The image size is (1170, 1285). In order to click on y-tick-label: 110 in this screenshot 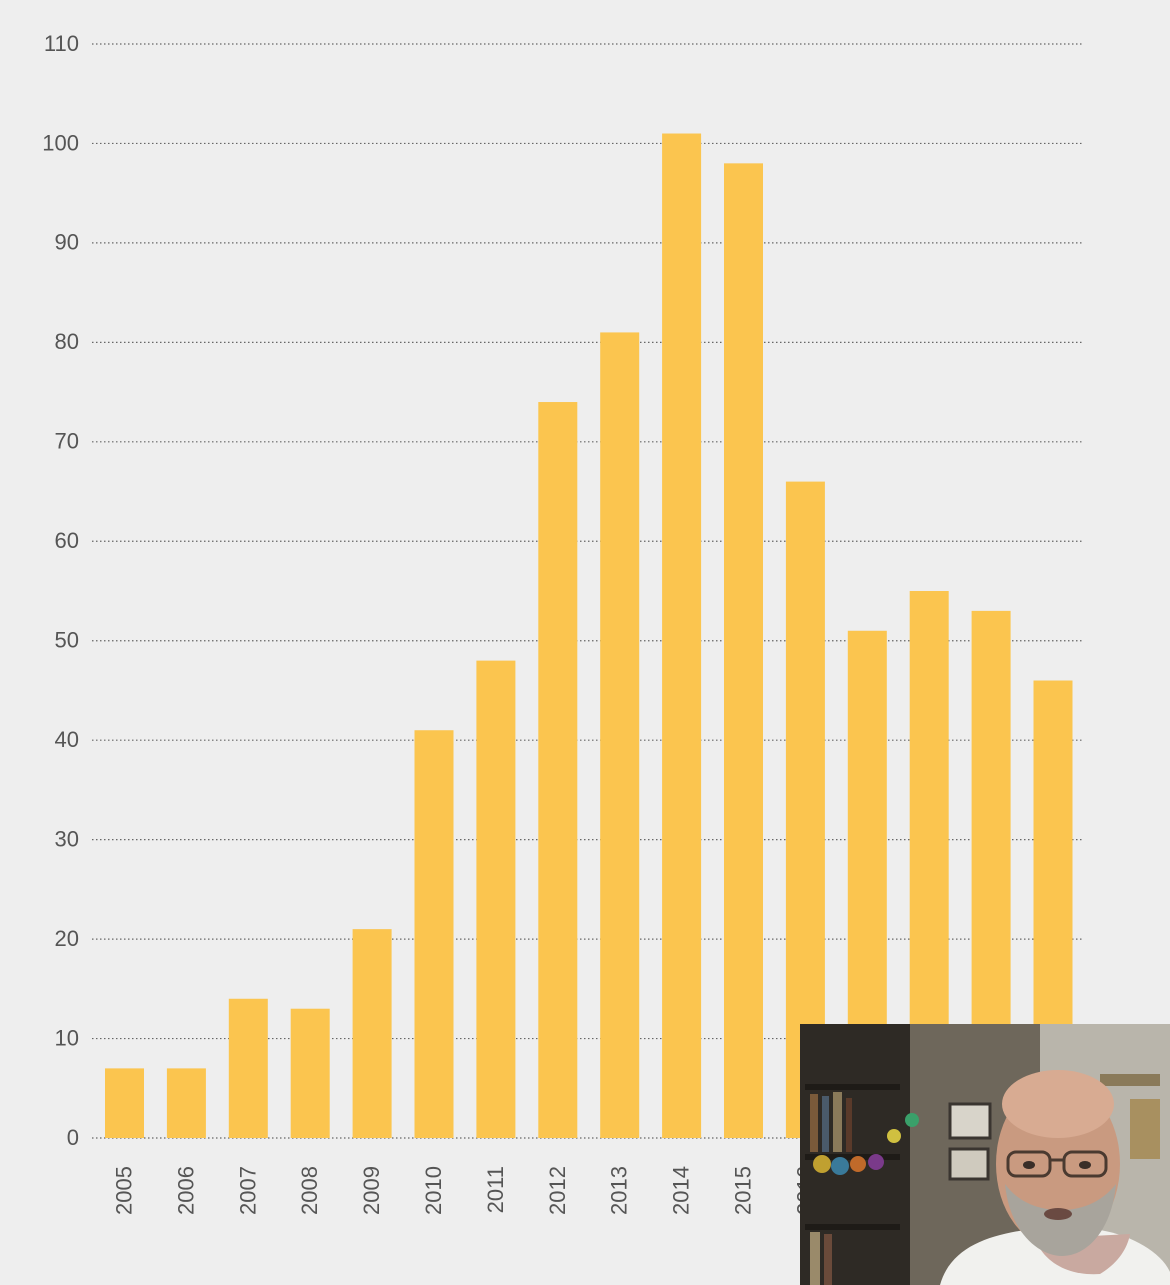, I will do `click(61, 43)`.